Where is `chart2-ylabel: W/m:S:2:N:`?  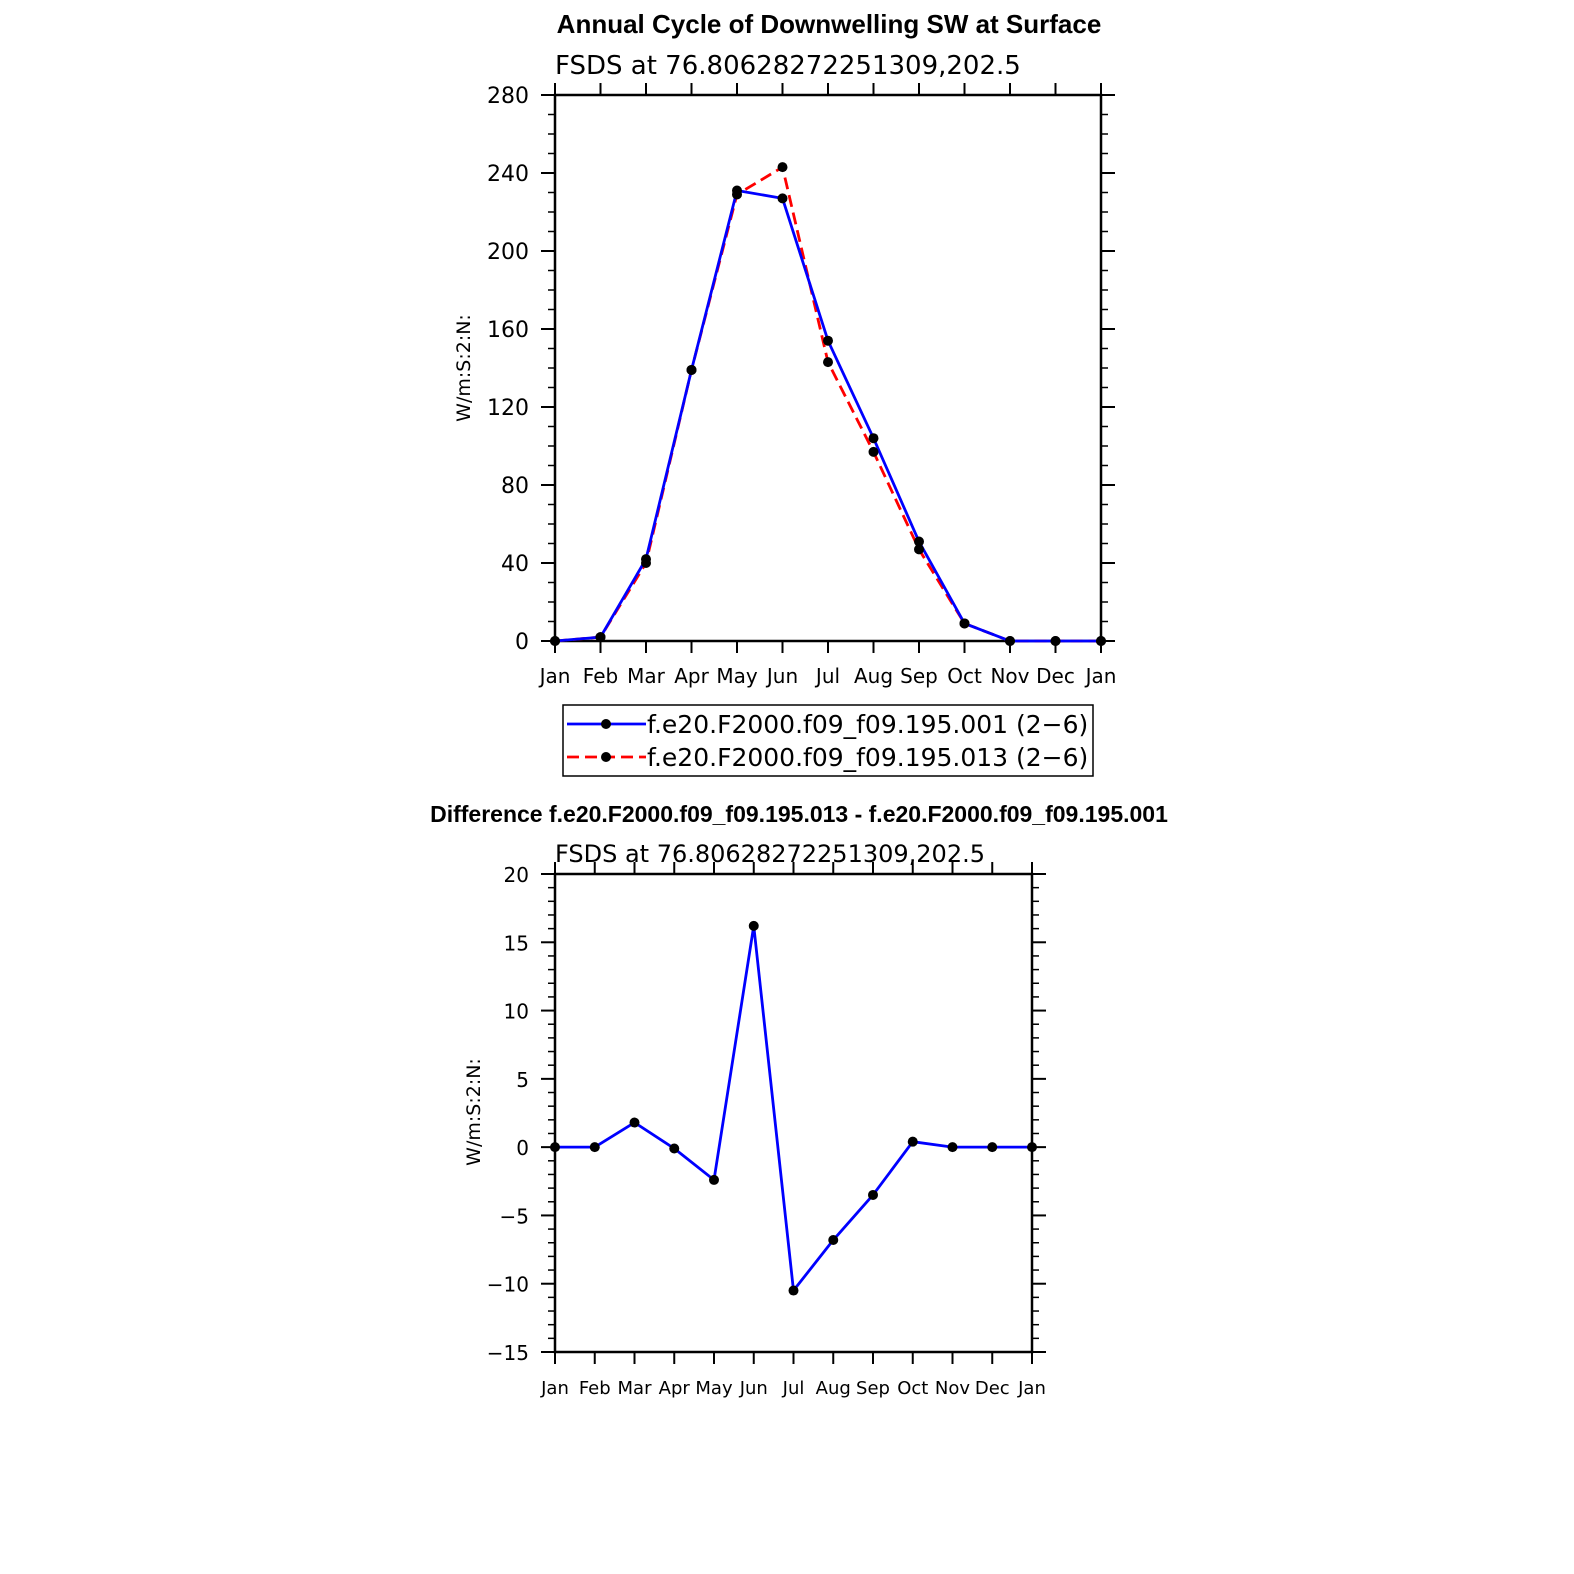
chart2-ylabel: W/m:S:2:N: is located at coordinates (474, 1112).